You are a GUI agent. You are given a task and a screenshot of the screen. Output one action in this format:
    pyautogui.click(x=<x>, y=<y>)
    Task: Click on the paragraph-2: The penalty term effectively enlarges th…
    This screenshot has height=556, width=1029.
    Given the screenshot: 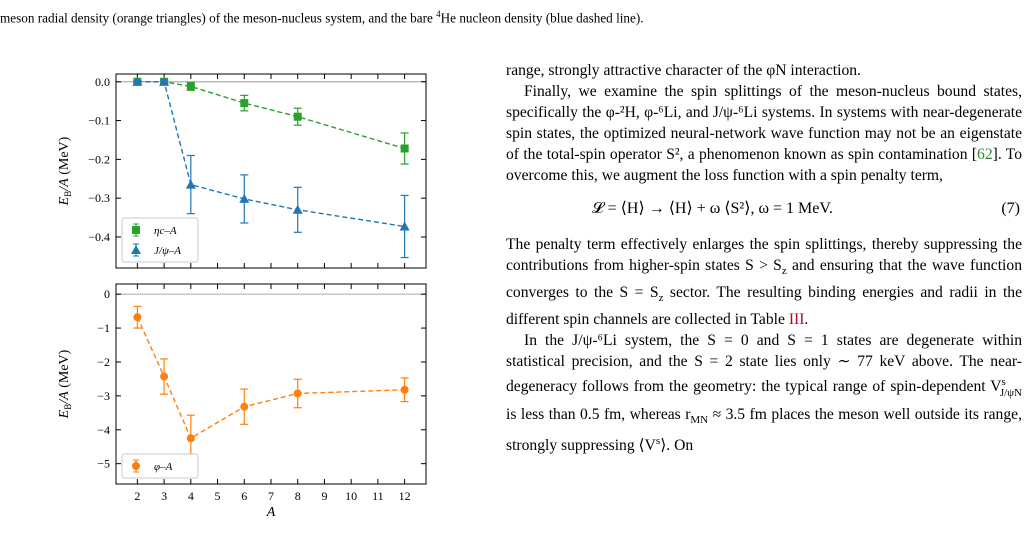 What is the action you would take?
    pyautogui.click(x=764, y=282)
    